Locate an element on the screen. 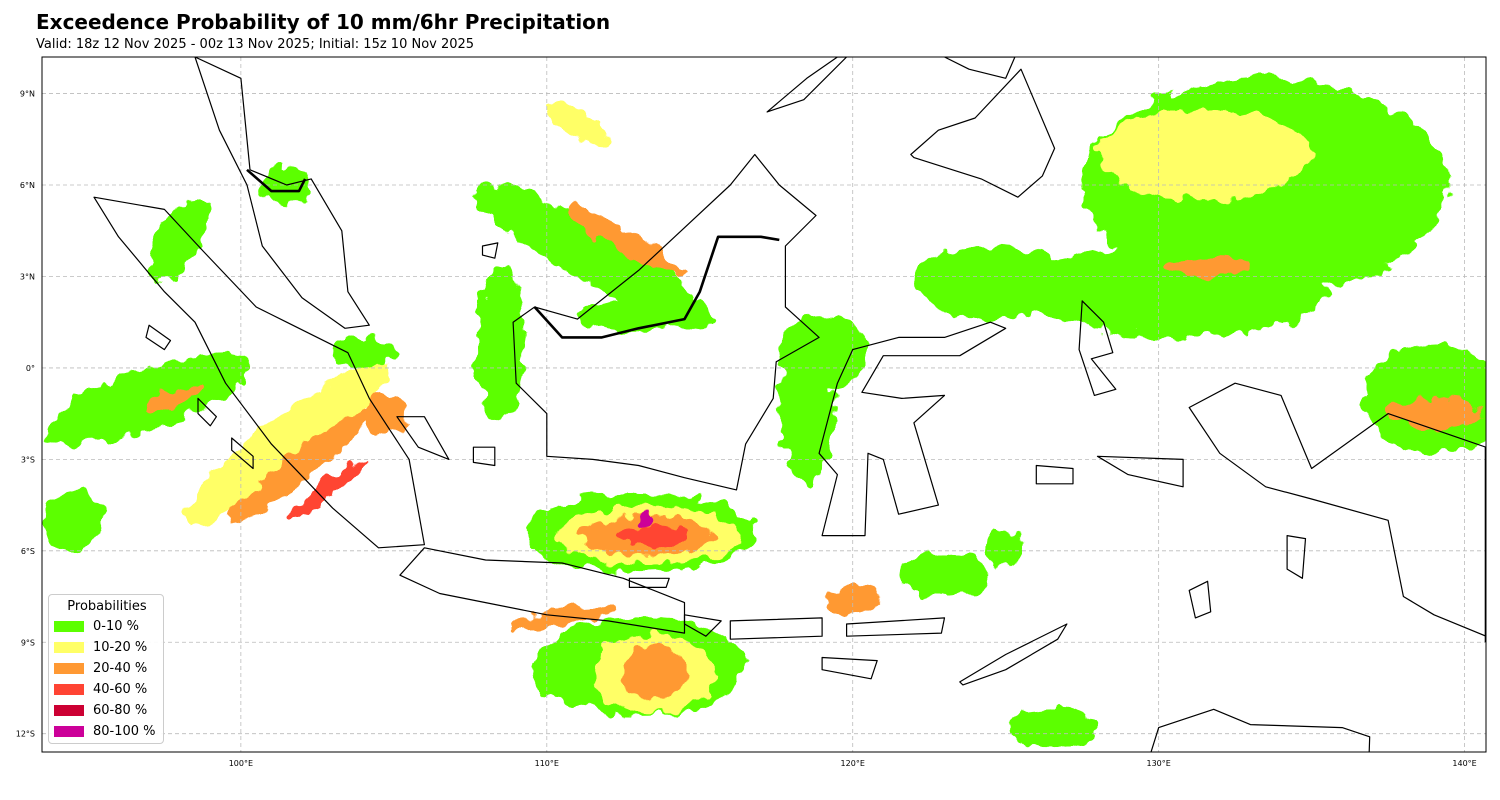  legend-label: 80-100 % is located at coordinates (124, 731).